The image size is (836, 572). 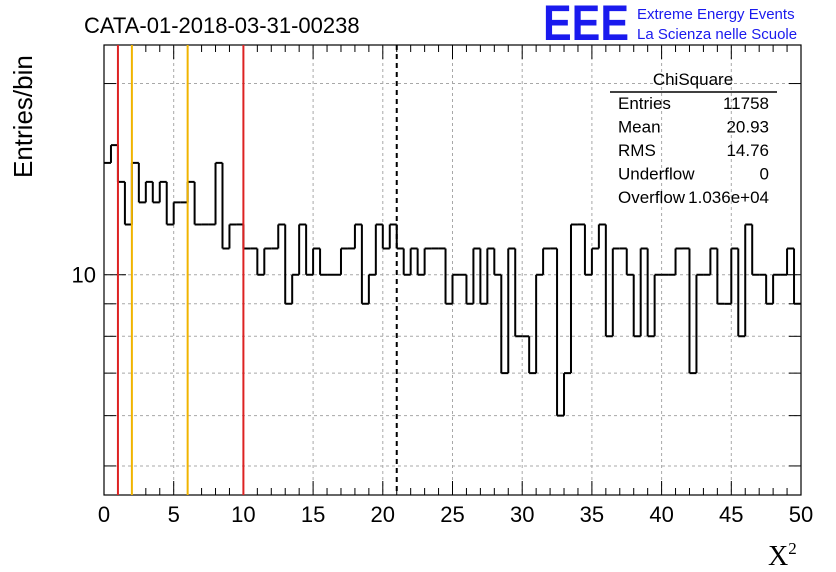 What do you see at coordinates (23, 116) in the screenshot?
I see `y-axis-label: Entries/bin` at bounding box center [23, 116].